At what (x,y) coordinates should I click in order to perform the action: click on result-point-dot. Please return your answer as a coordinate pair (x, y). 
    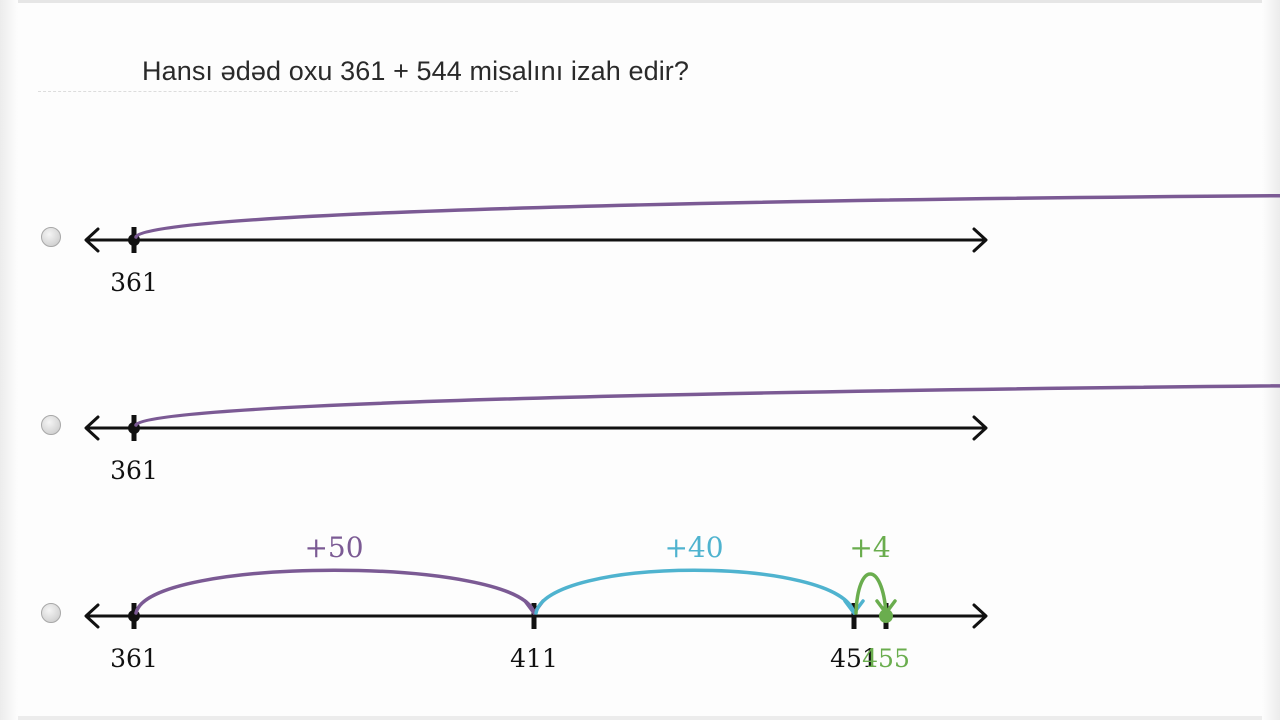
    Looking at the image, I should click on (886, 616).